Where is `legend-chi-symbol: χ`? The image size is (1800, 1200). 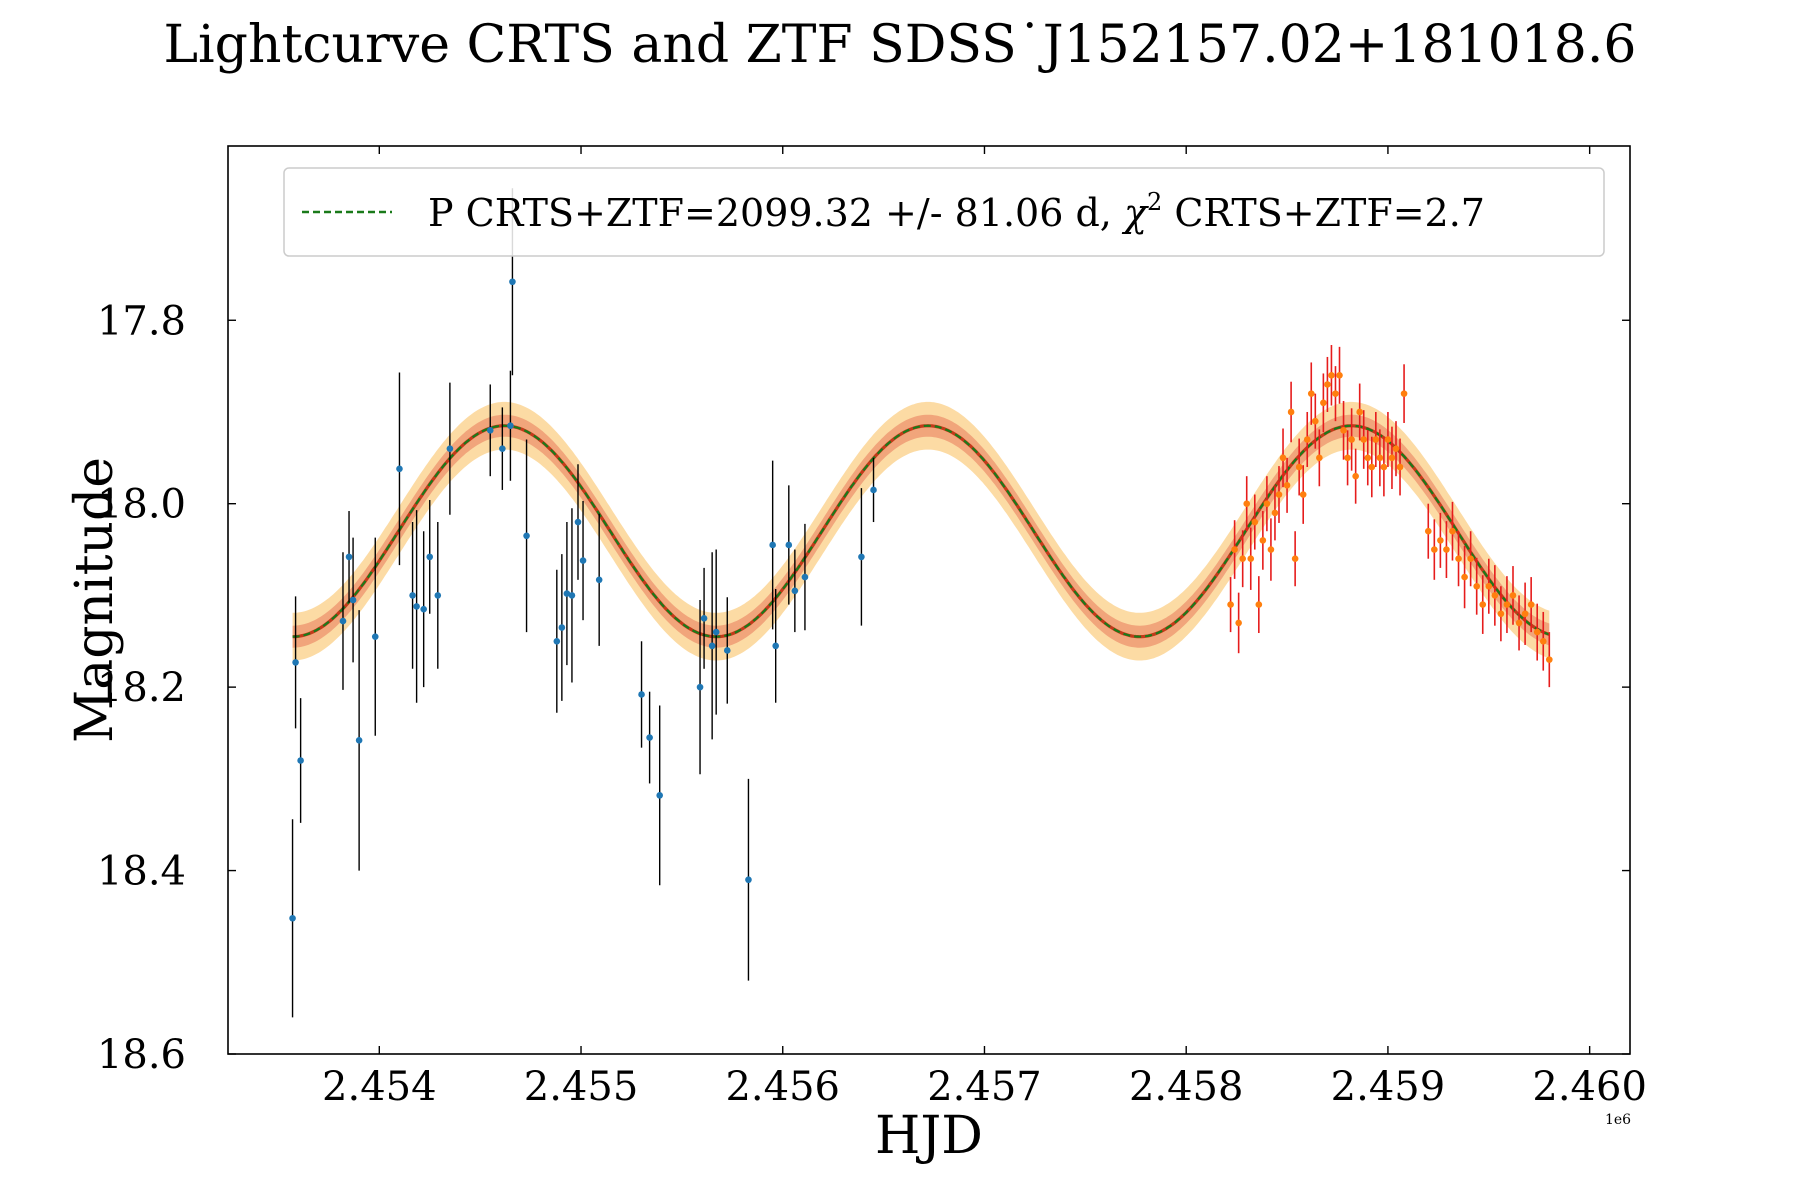
legend-chi-symbol: χ is located at coordinates (1135, 213).